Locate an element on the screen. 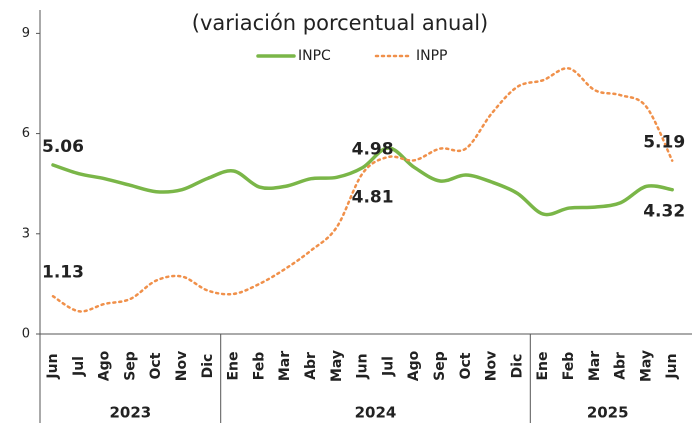 The image size is (692, 423). data-label: 5.19 is located at coordinates (664, 143).